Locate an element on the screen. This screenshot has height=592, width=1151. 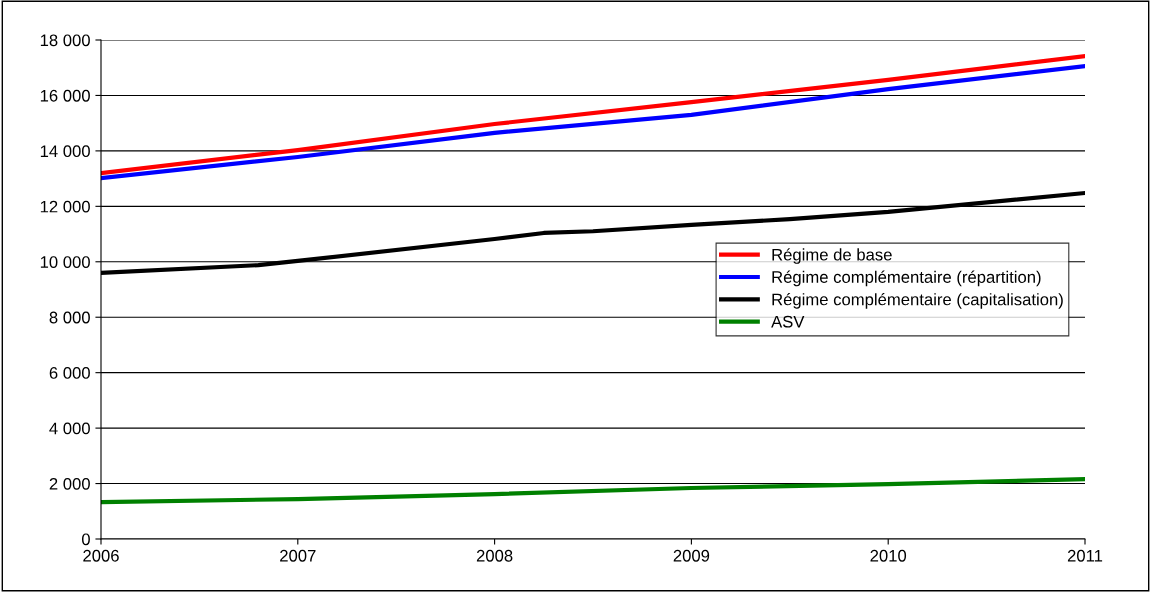
legend-label: Régime complémentaire (répartition) is located at coordinates (906, 278).